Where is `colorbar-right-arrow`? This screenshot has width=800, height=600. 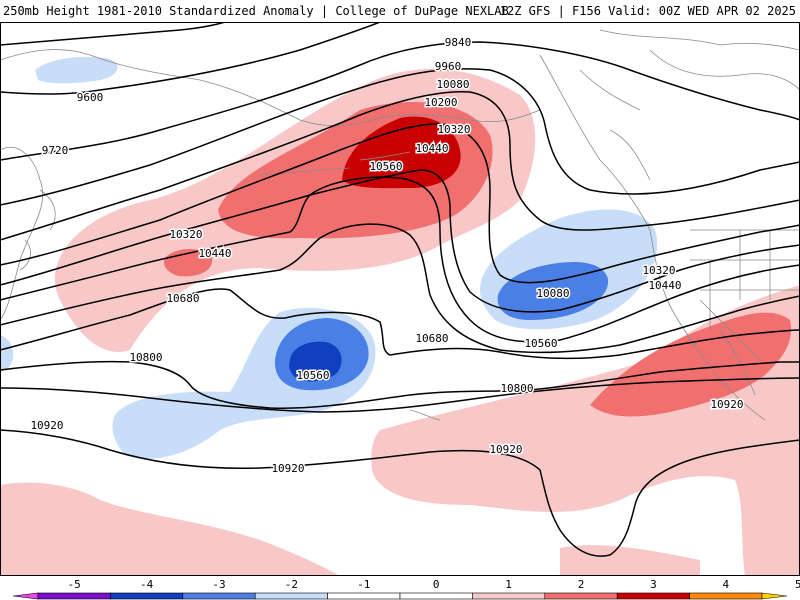 colorbar-right-arrow is located at coordinates (774, 596).